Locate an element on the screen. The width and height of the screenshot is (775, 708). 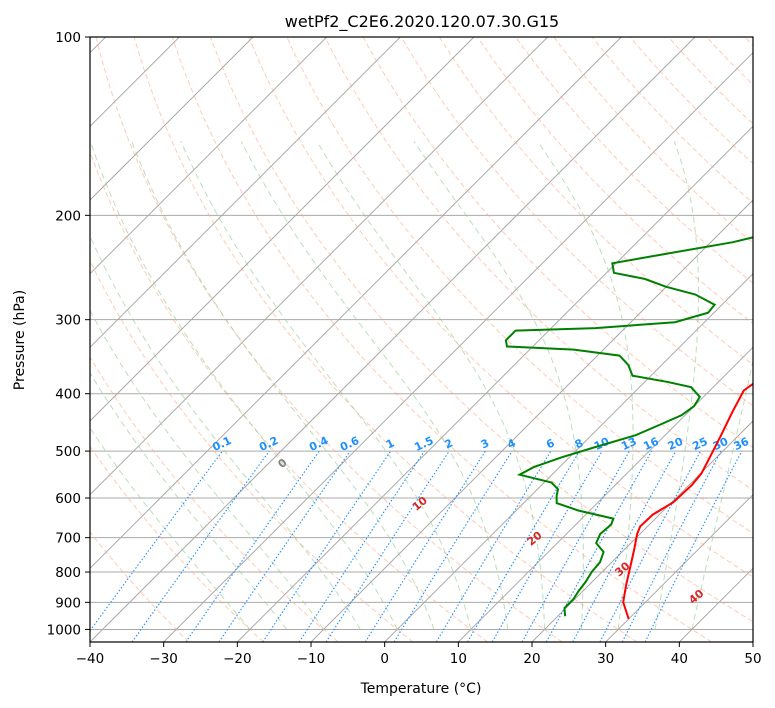
mixing-ratio-label: 25 is located at coordinates (699, 444).